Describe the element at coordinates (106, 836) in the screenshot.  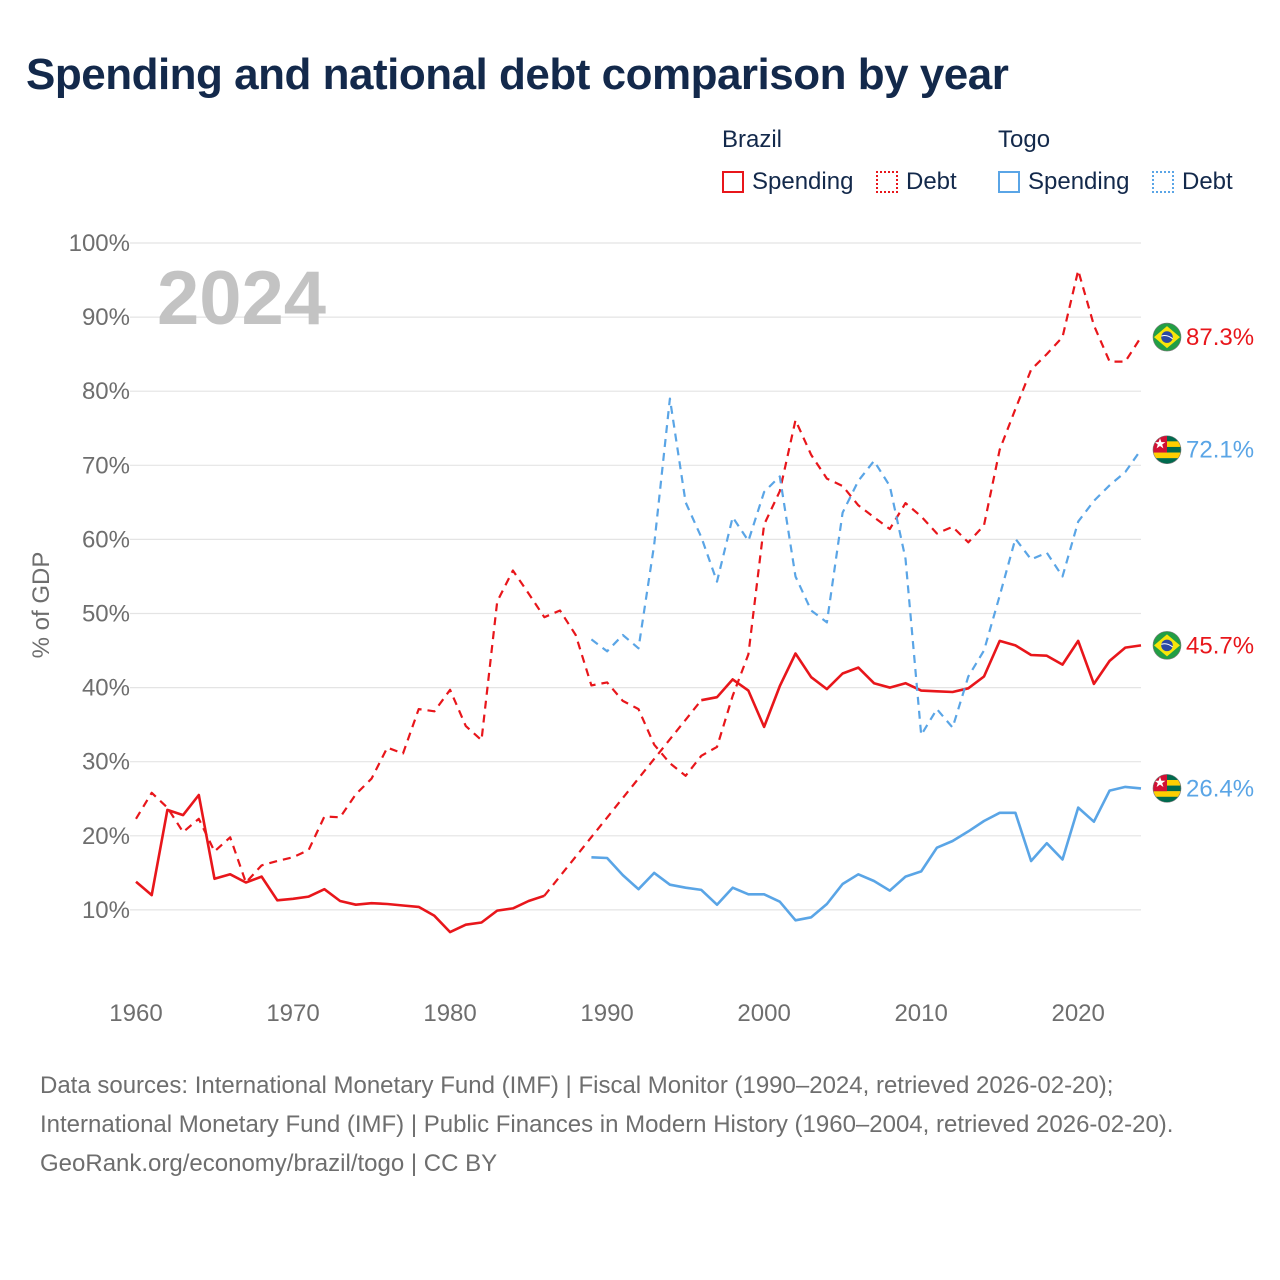
I see `y-tick-label: 20%` at that location.